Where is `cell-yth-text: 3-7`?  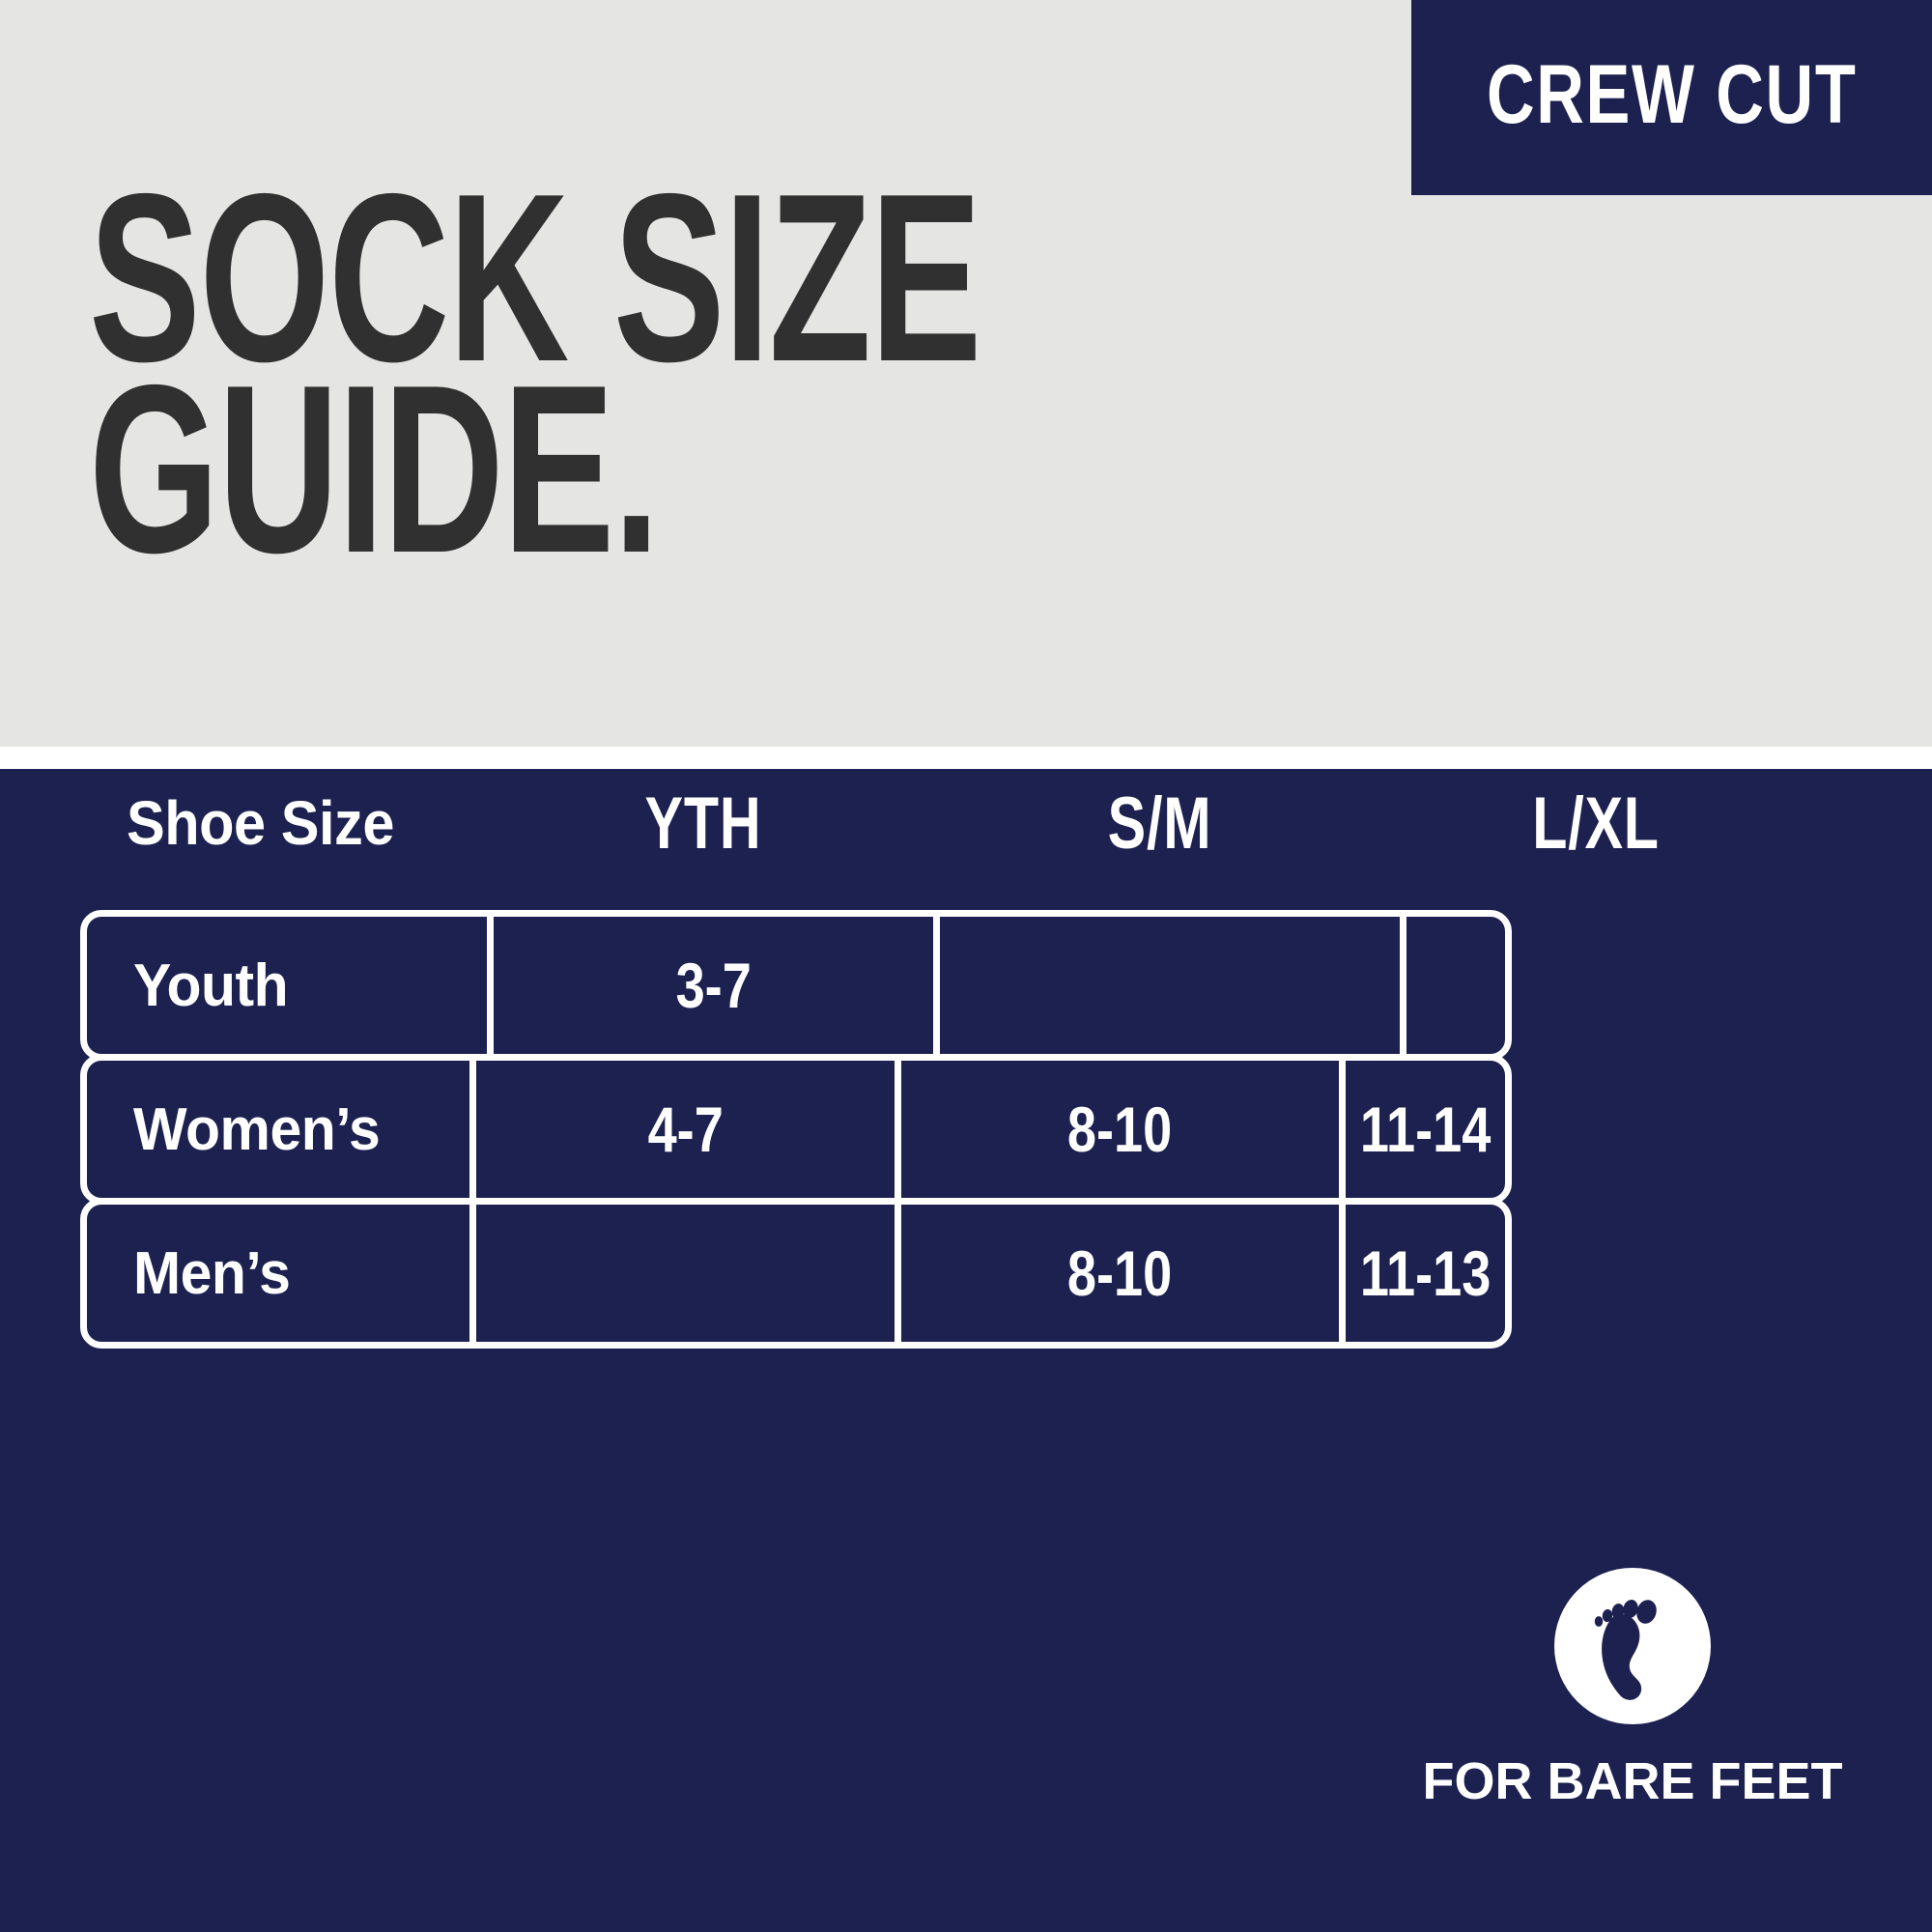 cell-yth-text: 3-7 is located at coordinates (713, 985).